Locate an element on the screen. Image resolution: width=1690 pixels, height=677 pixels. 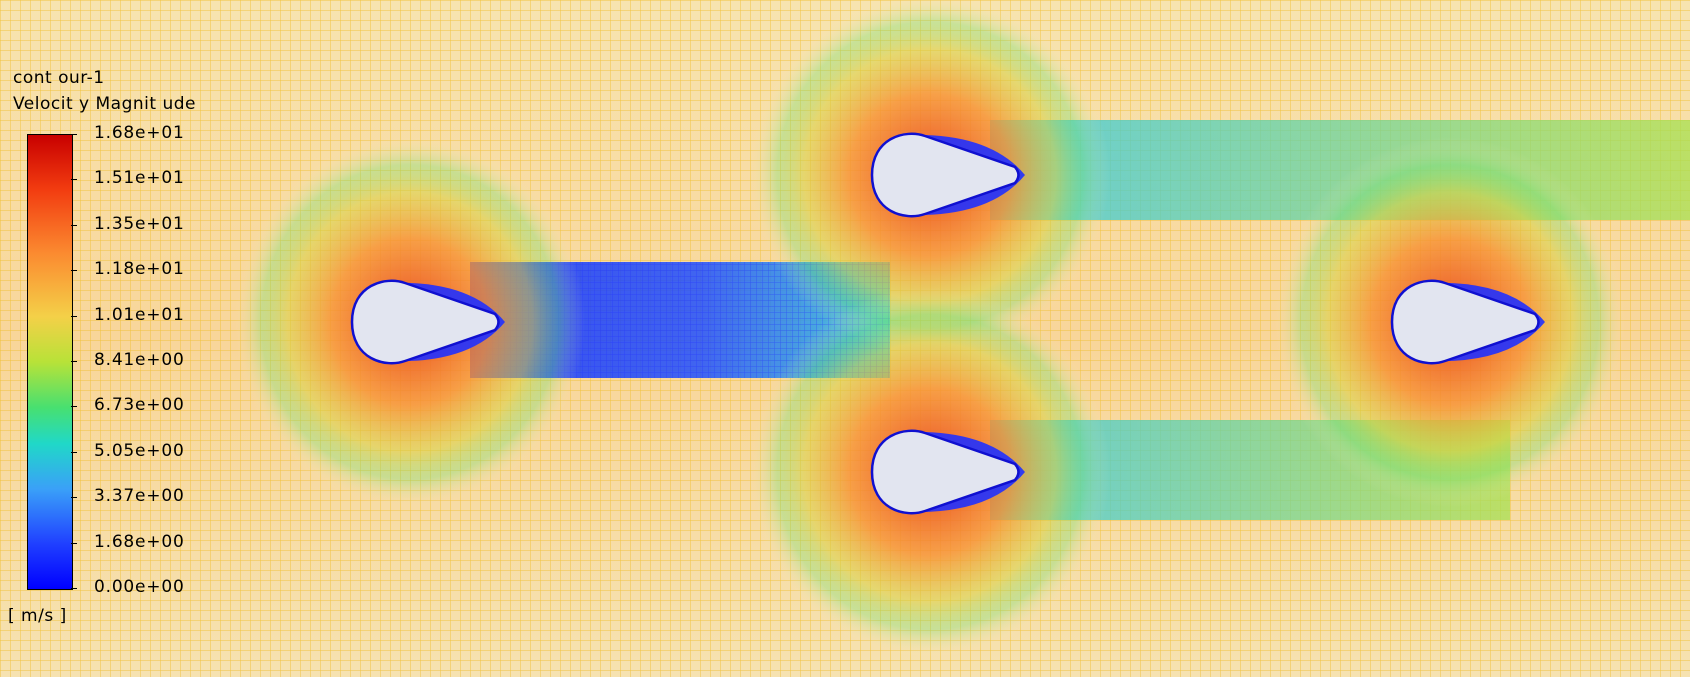
colorbar-tick-label: 1.01e+01 is located at coordinates (139, 314).